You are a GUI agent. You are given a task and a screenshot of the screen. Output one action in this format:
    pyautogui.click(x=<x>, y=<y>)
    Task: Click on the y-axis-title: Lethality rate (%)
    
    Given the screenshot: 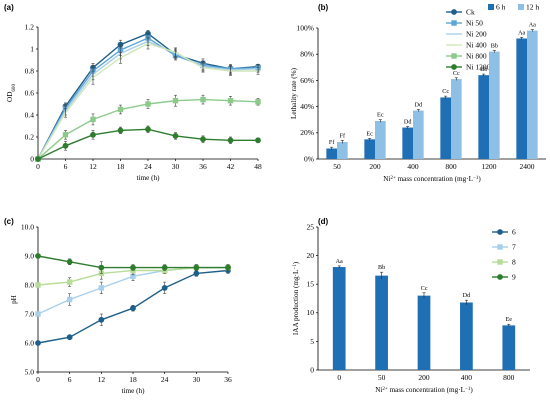 What is the action you would take?
    pyautogui.click(x=294, y=93)
    